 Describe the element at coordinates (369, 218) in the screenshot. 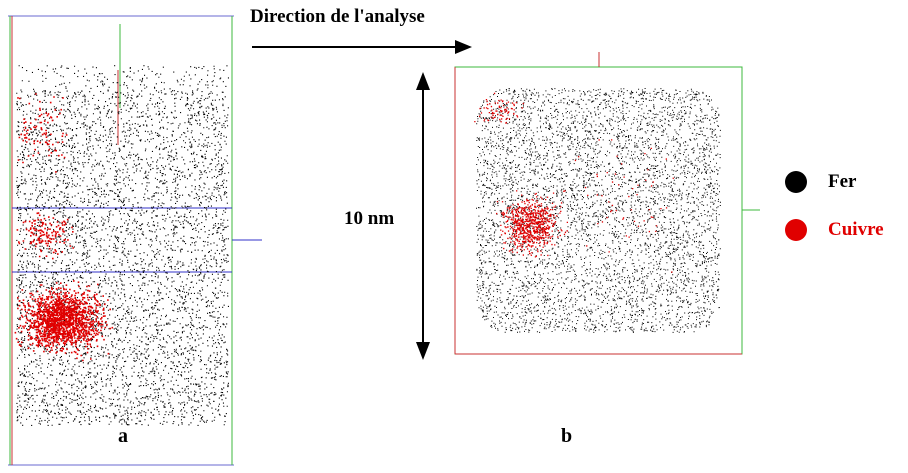

I see `scale-label: 10 nm` at that location.